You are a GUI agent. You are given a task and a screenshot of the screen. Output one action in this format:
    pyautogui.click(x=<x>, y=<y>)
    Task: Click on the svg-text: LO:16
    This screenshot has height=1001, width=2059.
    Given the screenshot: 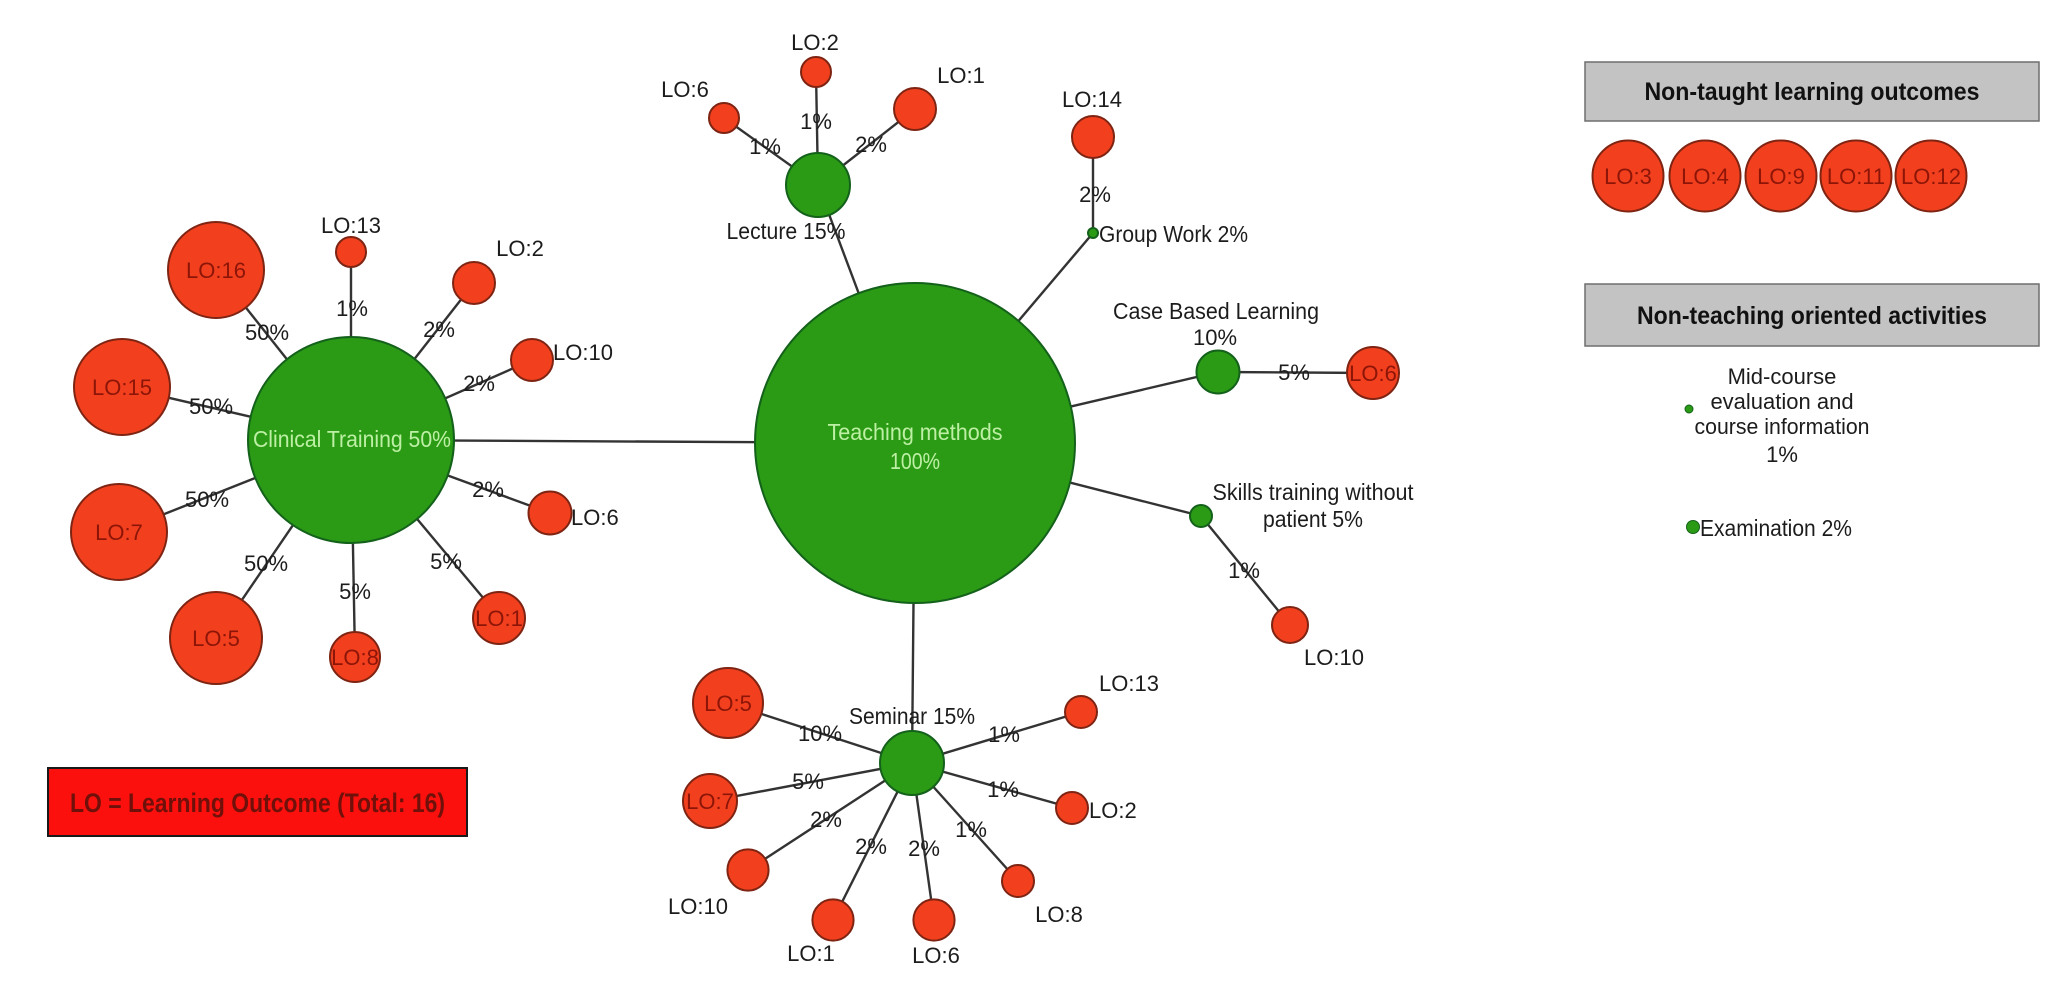 What is the action you would take?
    pyautogui.click(x=216, y=270)
    